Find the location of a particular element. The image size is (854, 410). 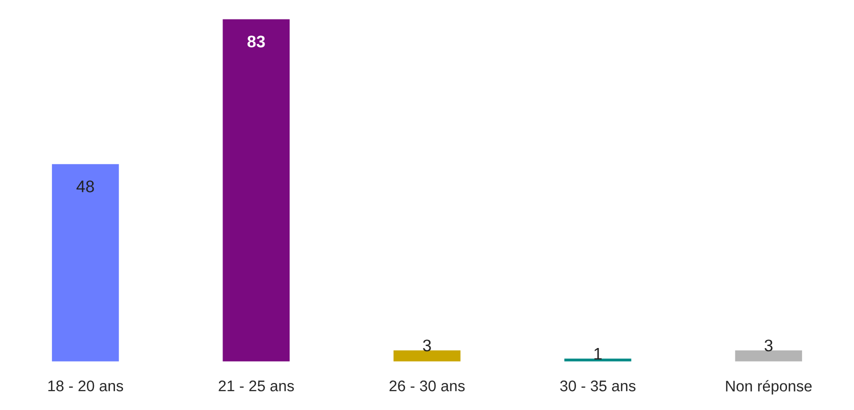

x-tick-label: Non réponse is located at coordinates (769, 387).